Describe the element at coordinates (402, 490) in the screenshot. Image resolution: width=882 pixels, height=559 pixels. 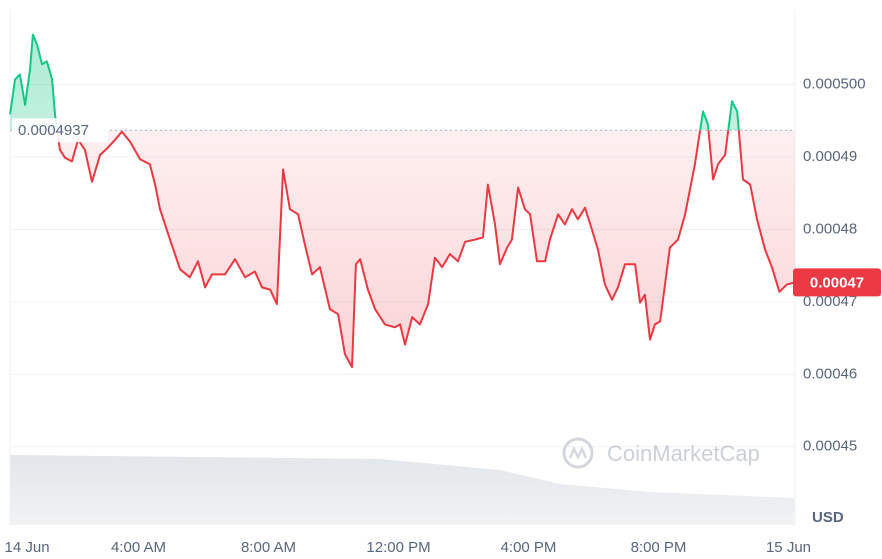
I see `volume-area` at that location.